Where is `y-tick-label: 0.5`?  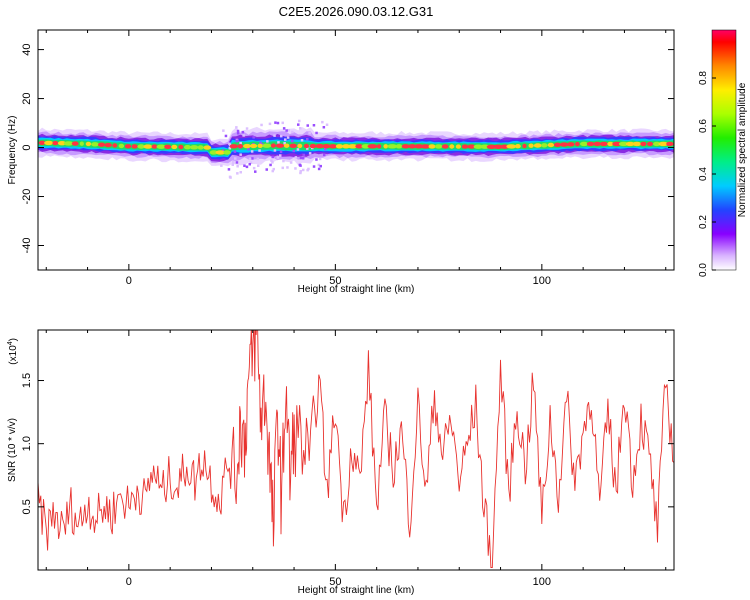 y-tick-label: 0.5 is located at coordinates (27, 506).